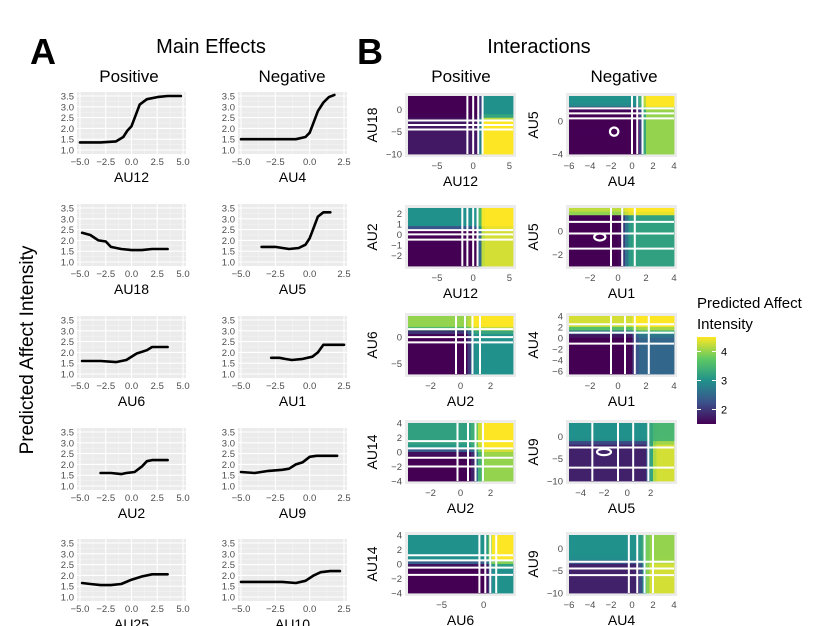 Image resolution: width=828 pixels, height=626 pixels. Describe the element at coordinates (600, 237) in the screenshot. I see `contour-loop` at that location.